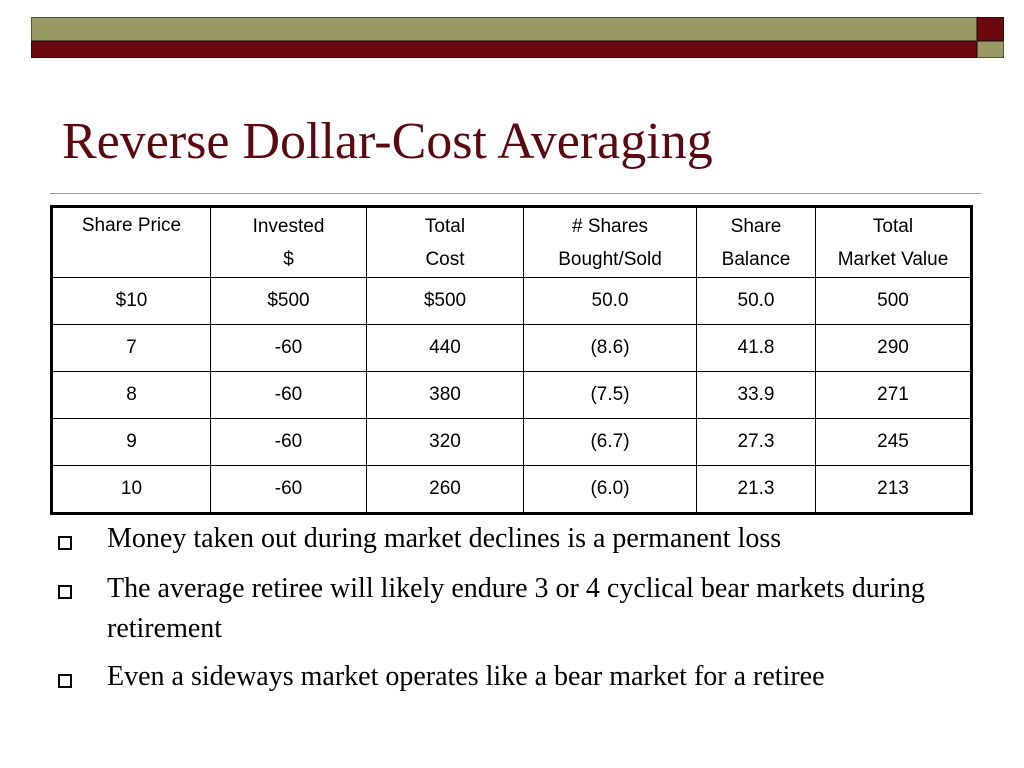 This screenshot has height=768, width=1024. Describe the element at coordinates (504, 49) in the screenshot. I see `header-bar-maroon` at that location.